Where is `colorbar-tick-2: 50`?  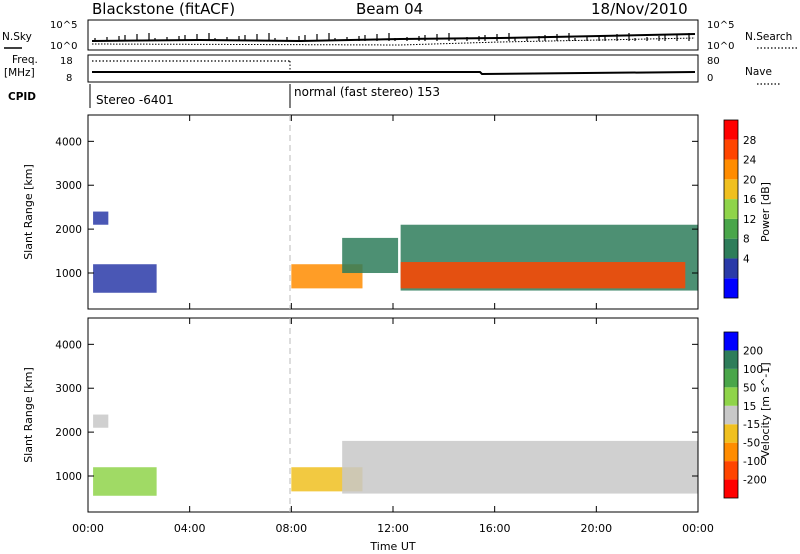
colorbar-tick-2: 50 is located at coordinates (749, 388).